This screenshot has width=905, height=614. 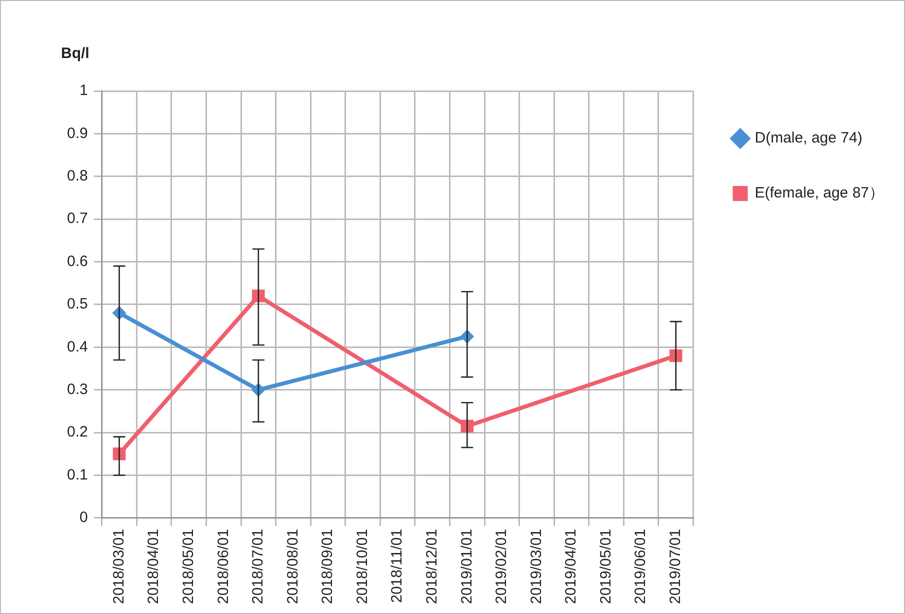 I want to click on x-tick-label: 2019/06/01, so click(x=641, y=566).